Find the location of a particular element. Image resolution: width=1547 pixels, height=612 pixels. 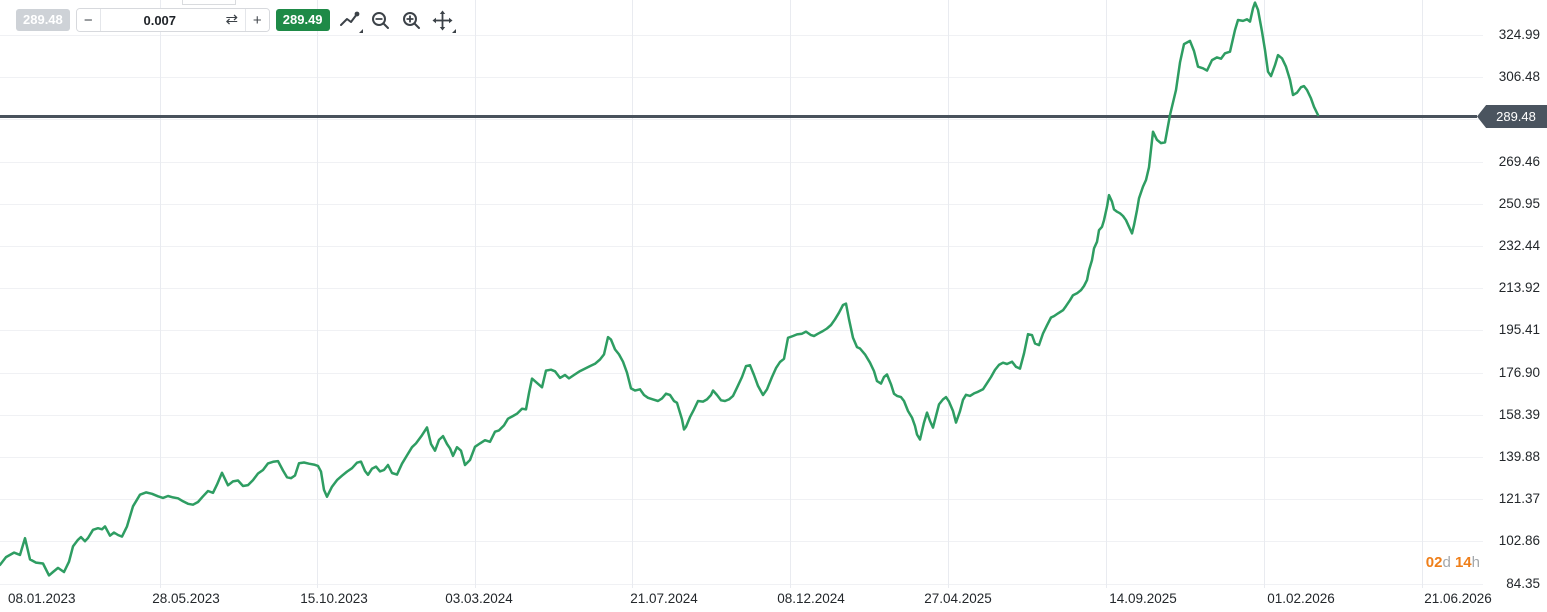

y-axis-label: 121.37 is located at coordinates (1519, 498).